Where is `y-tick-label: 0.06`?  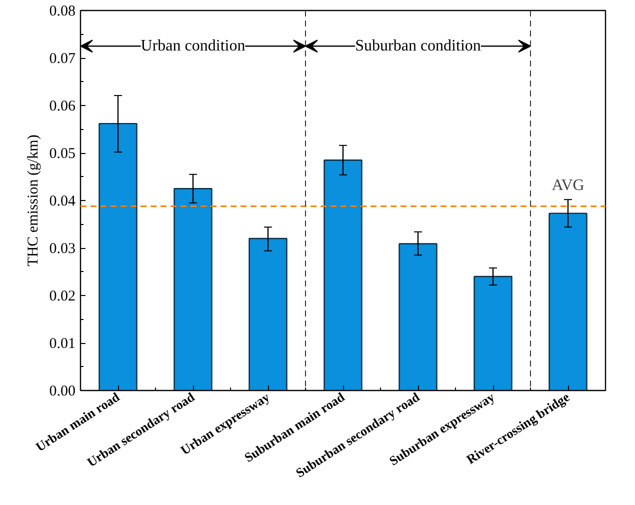 y-tick-label: 0.06 is located at coordinates (62, 106).